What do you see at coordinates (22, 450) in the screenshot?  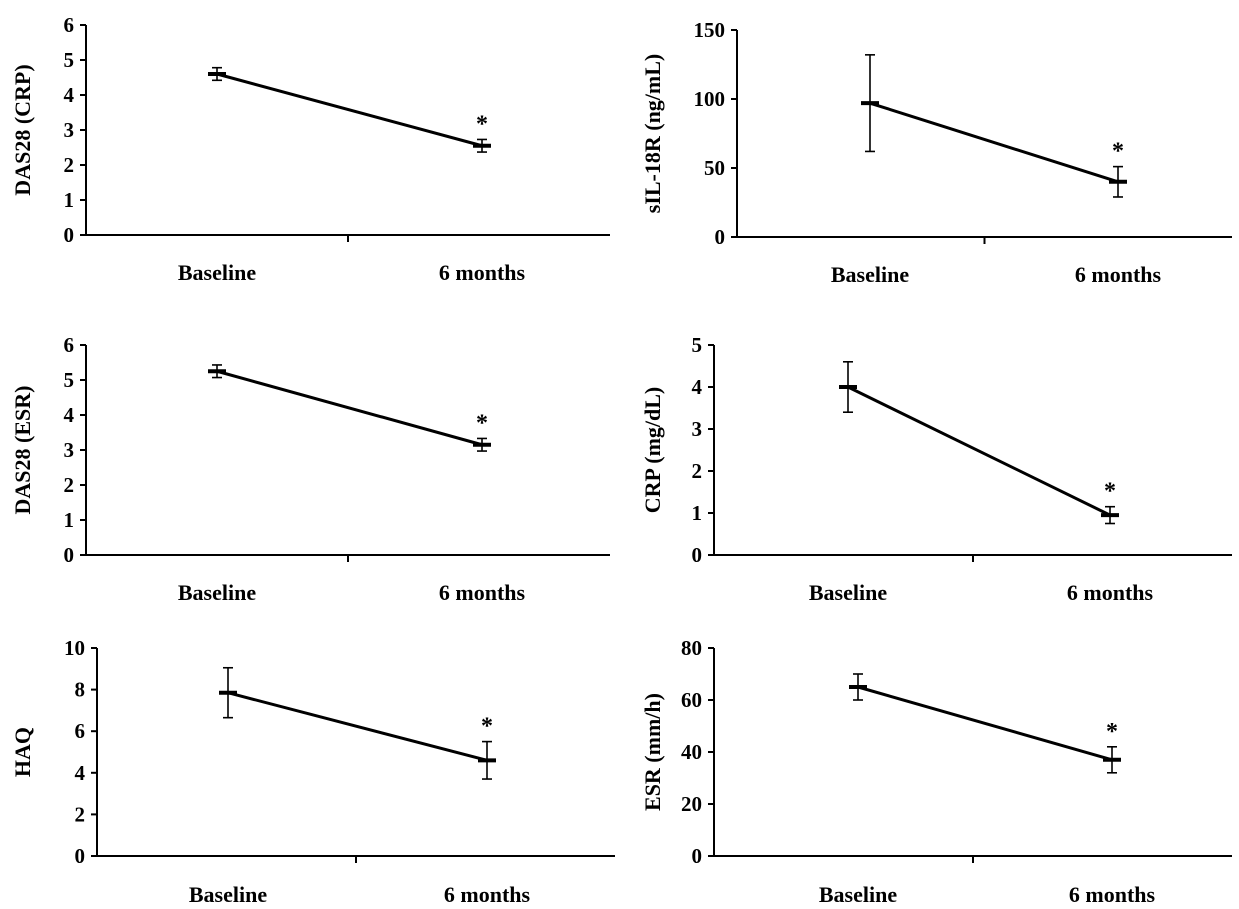 I see `y-axis-title: DAS28 (ESR)` at bounding box center [22, 450].